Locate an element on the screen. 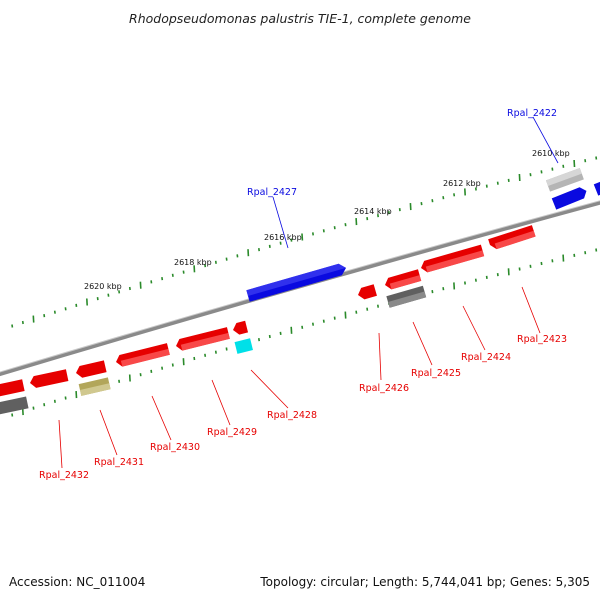 The width and height of the screenshot is (600, 600). tick-label: 2612 kbp is located at coordinates (462, 183).